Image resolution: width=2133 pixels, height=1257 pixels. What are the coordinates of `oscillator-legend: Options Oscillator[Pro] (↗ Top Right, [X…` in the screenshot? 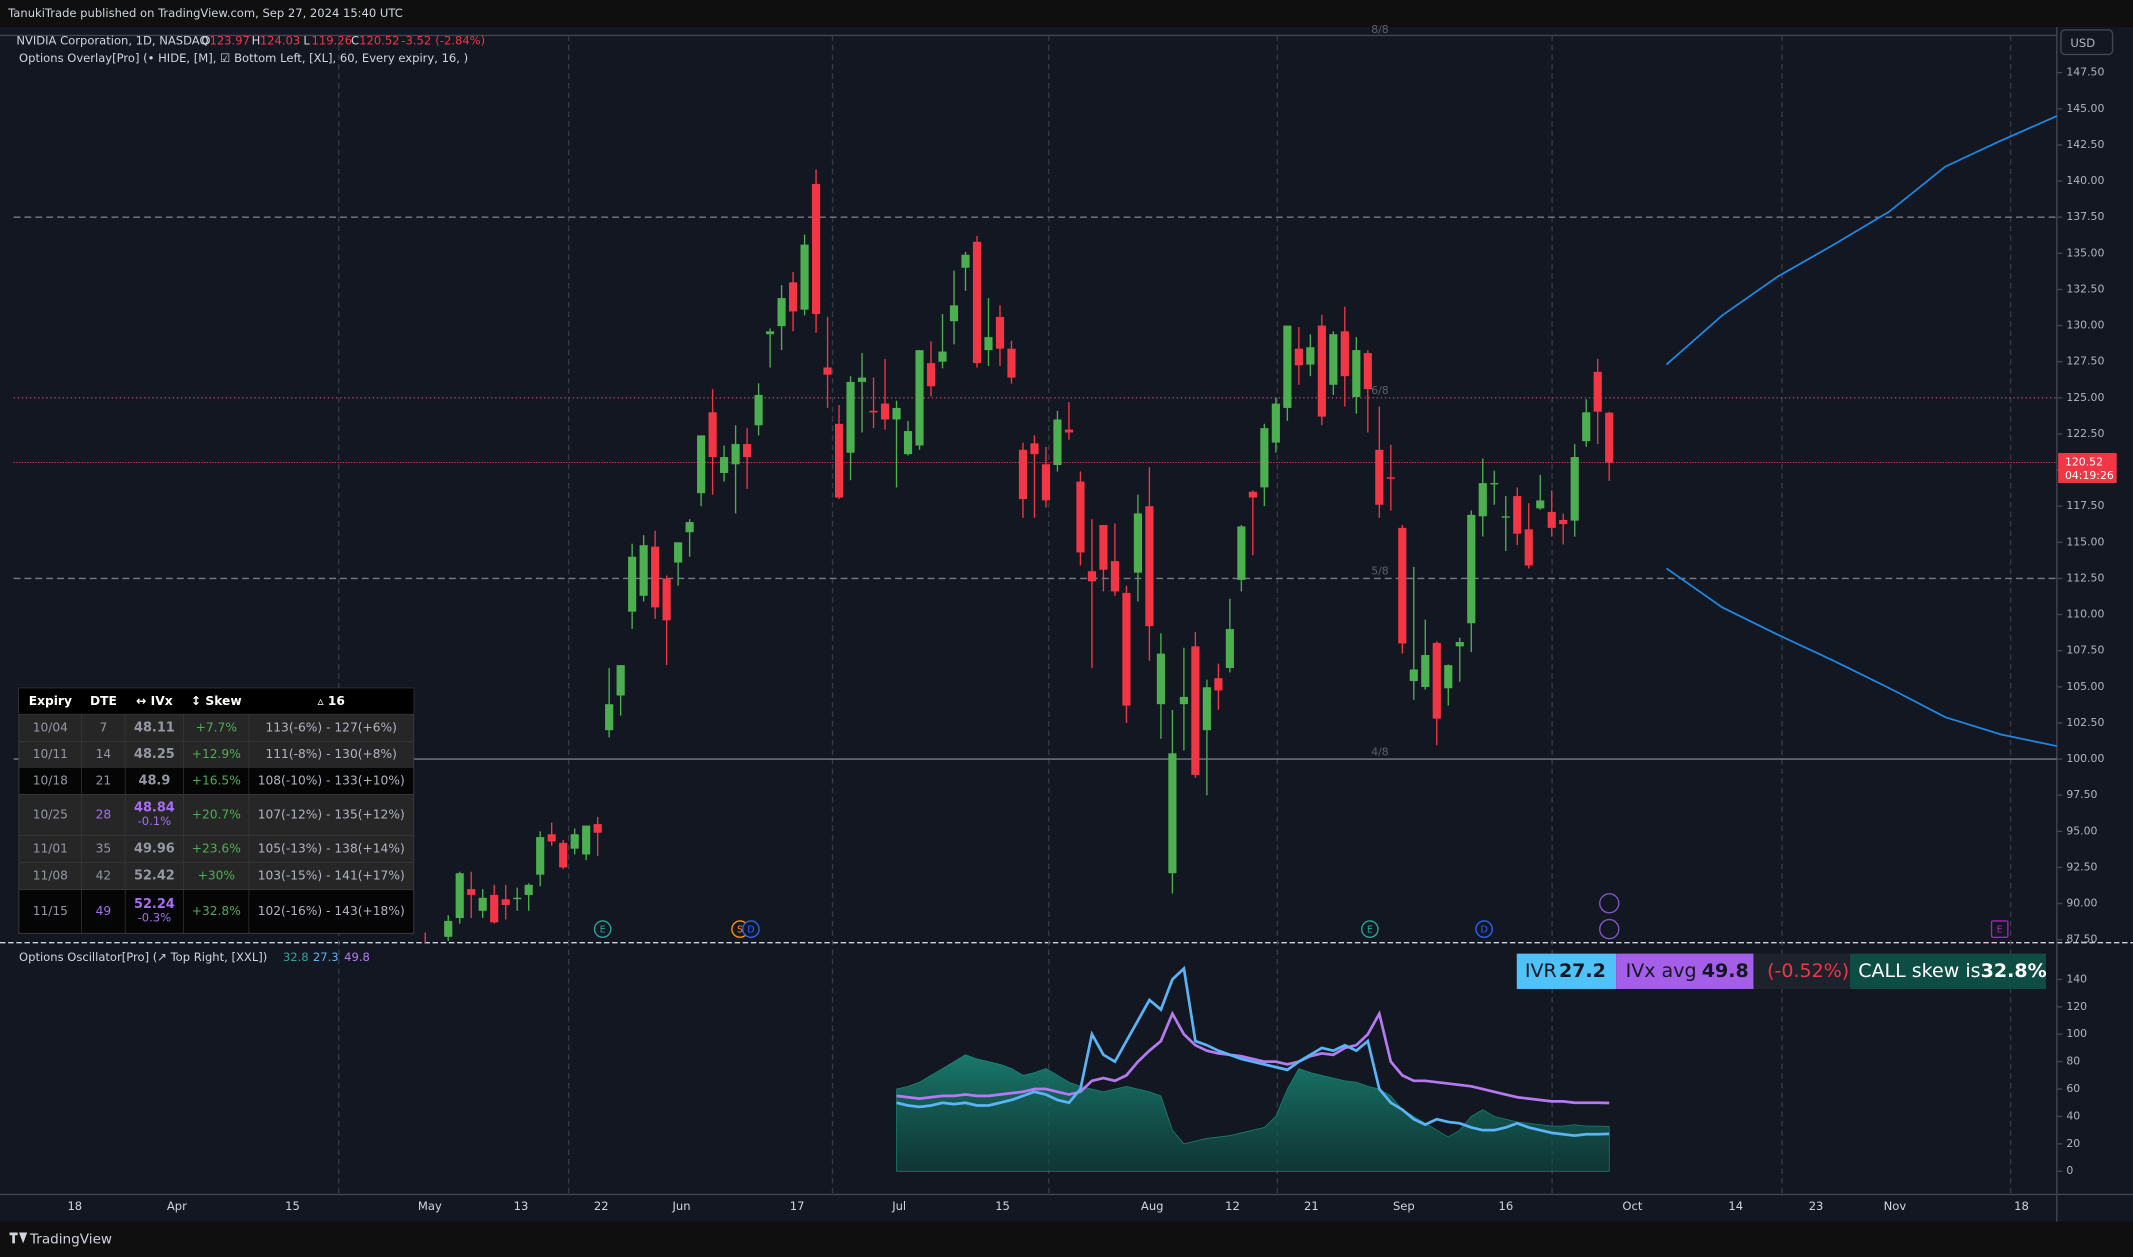 It's located at (143, 957).